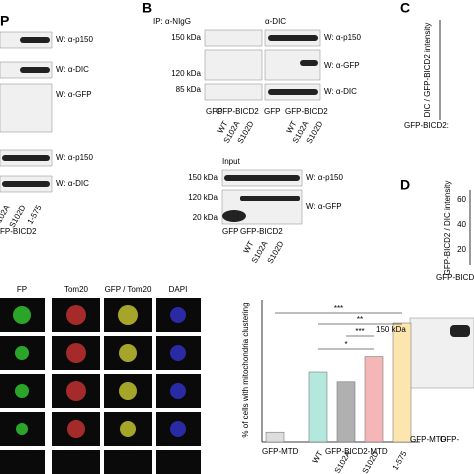 The width and height of the screenshot is (474, 474). I want to click on tick-label: 40, so click(461, 224).